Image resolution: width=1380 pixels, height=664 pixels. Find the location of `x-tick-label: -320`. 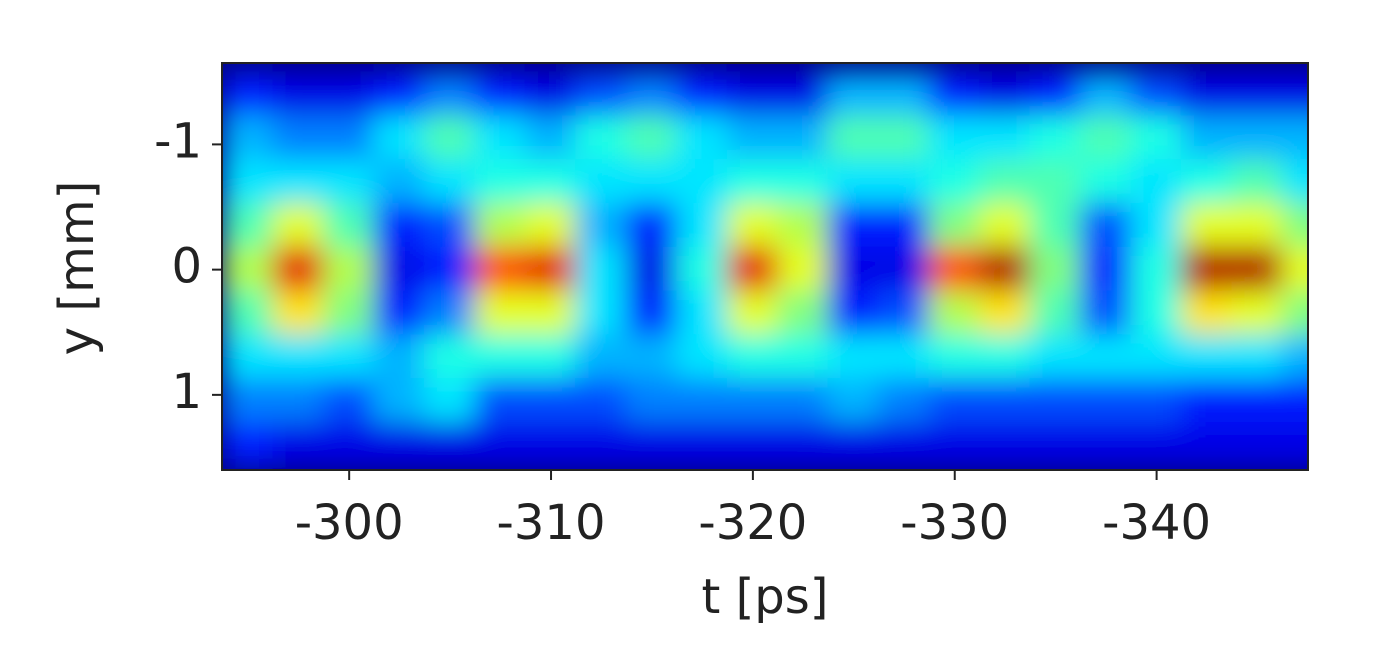

x-tick-label: -320 is located at coordinates (752, 523).